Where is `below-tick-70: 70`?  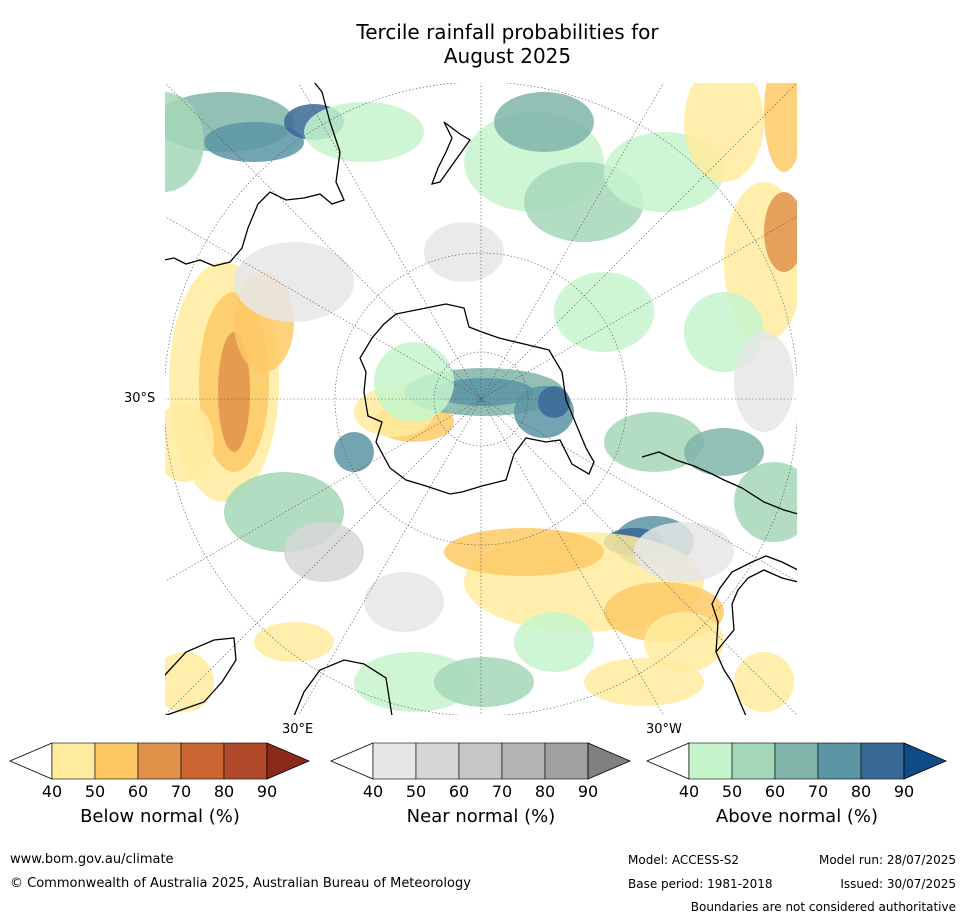 below-tick-70: 70 is located at coordinates (181, 791).